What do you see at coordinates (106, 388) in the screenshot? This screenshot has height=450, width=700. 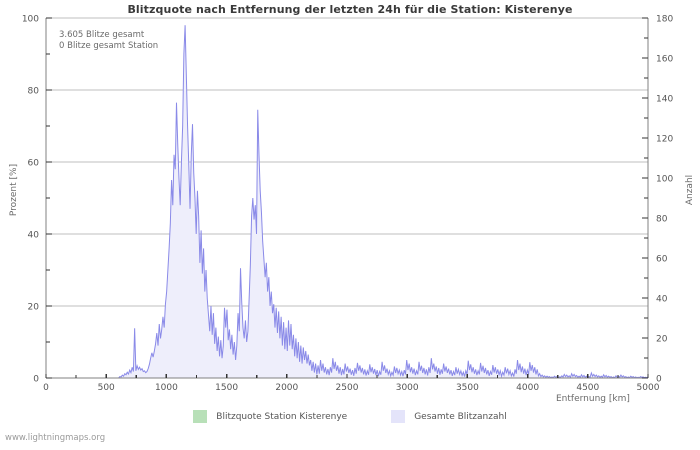 I see `svg-text: 500` at bounding box center [106, 388].